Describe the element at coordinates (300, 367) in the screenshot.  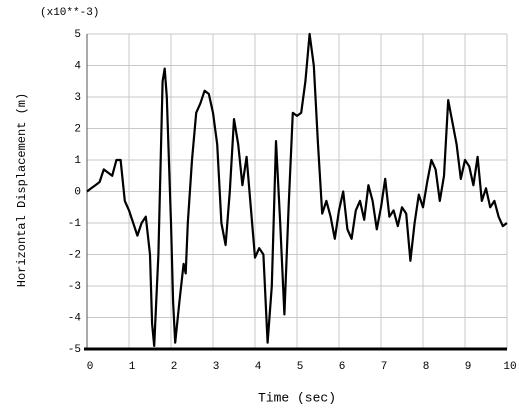
I see `x-tick-label: 5` at that location.